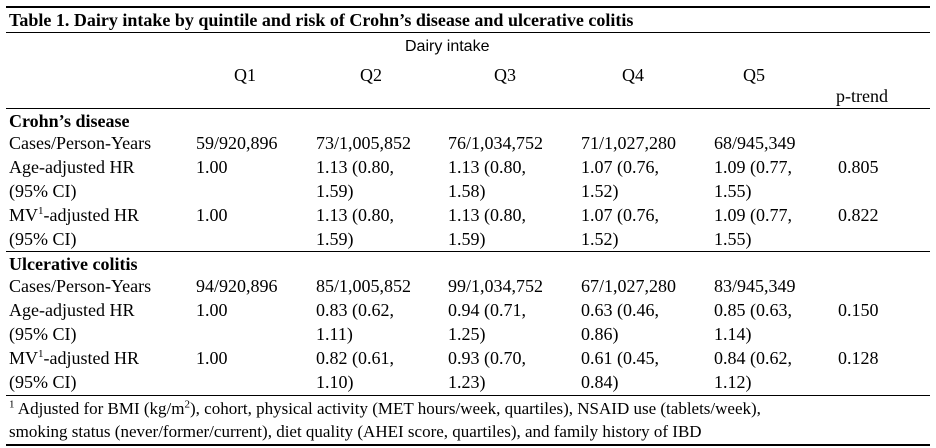 This screenshot has height=448, width=936. I want to click on ptrend-value: 0.150, so click(858, 310).